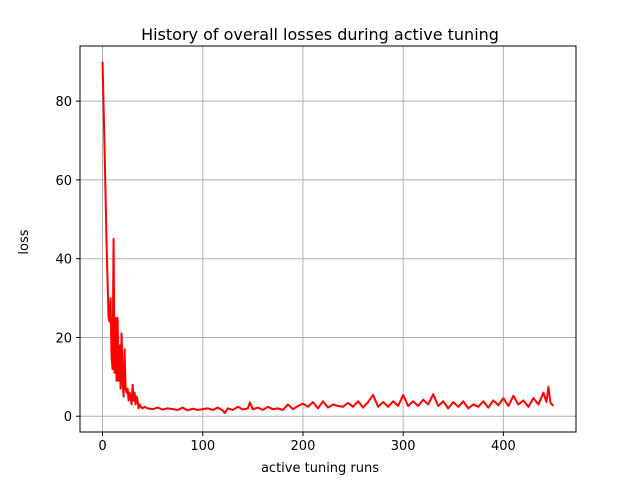 The image size is (640, 480). What do you see at coordinates (63, 338) in the screenshot?
I see `y-tick-label: 20` at bounding box center [63, 338].